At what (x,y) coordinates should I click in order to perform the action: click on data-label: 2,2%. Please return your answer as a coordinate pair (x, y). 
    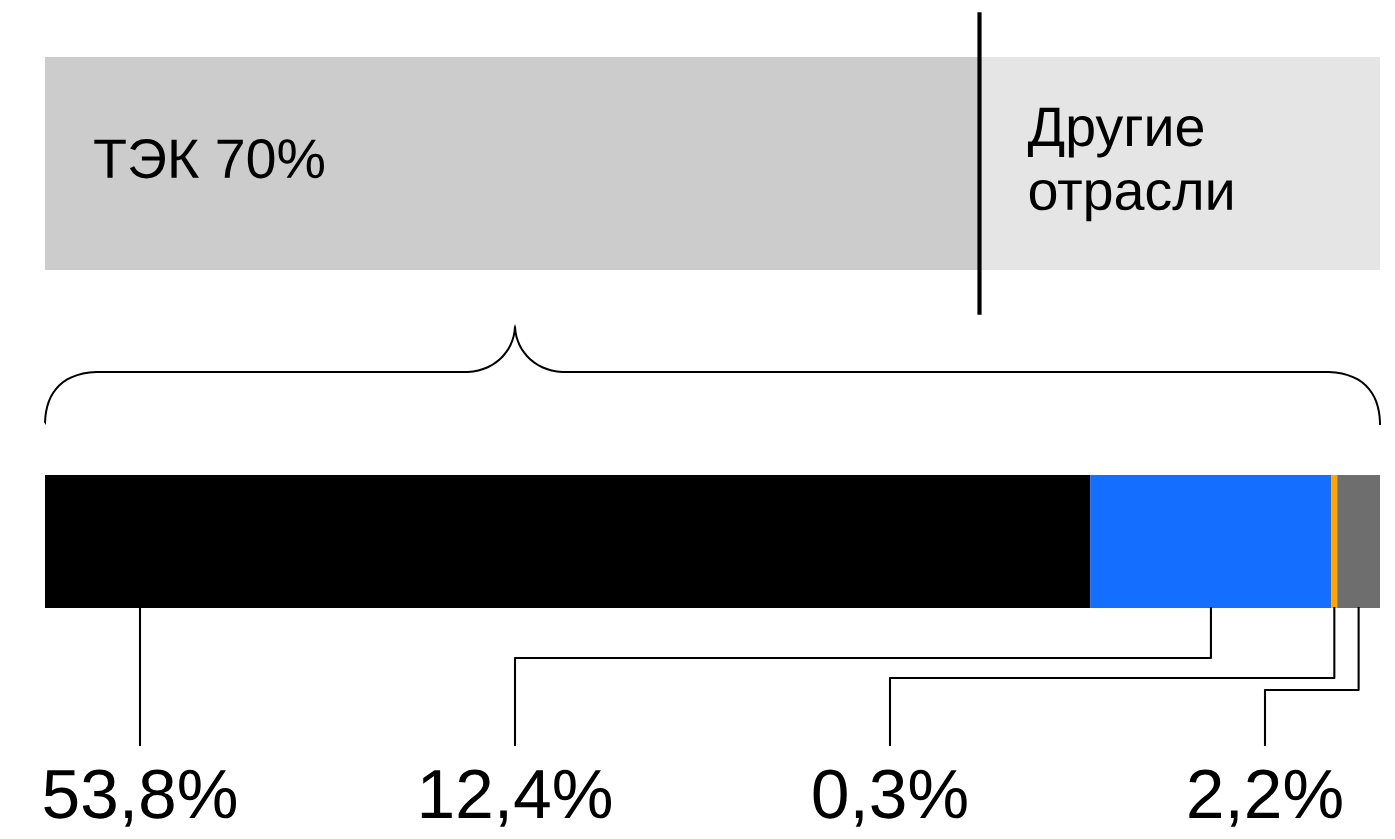
    Looking at the image, I should click on (1265, 798).